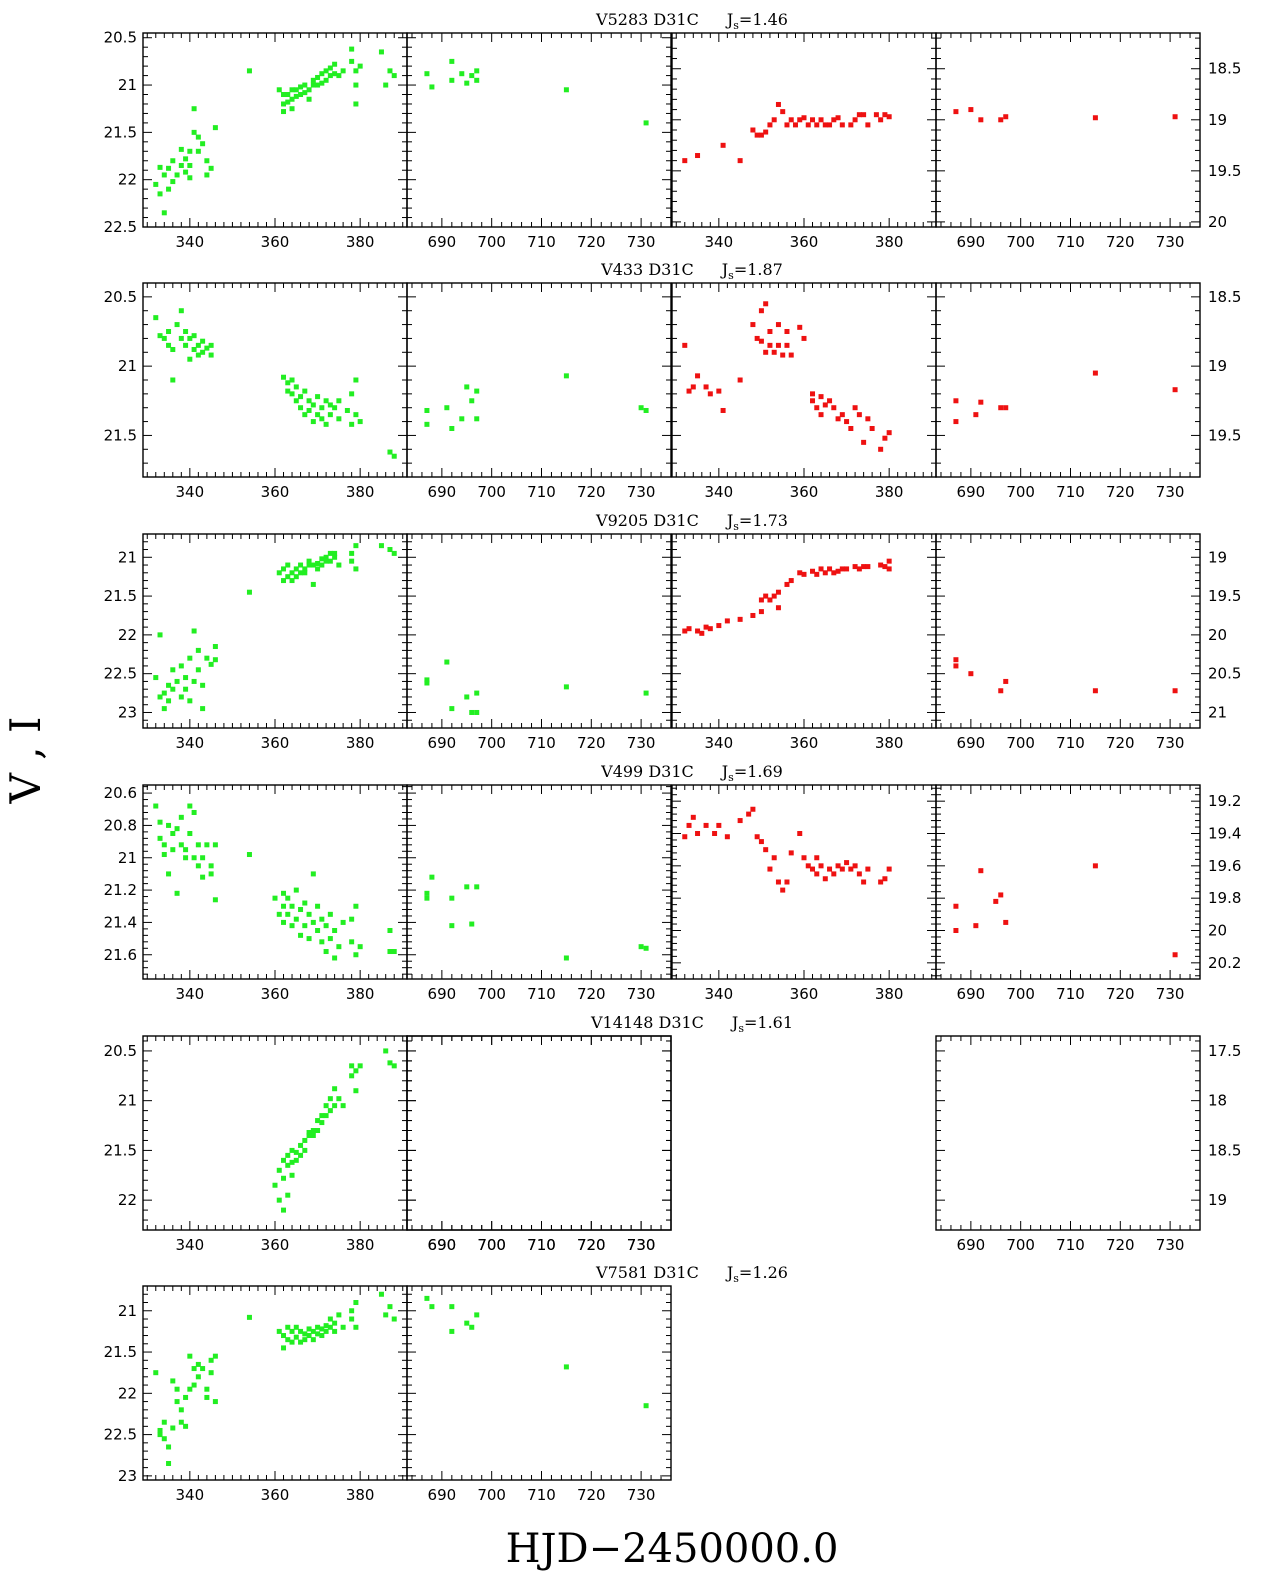 Image resolution: width=1262 pixels, height=1581 pixels. Describe the element at coordinates (127, 1200) in the screenshot. I see `v-y-tick-label: 22` at that location.